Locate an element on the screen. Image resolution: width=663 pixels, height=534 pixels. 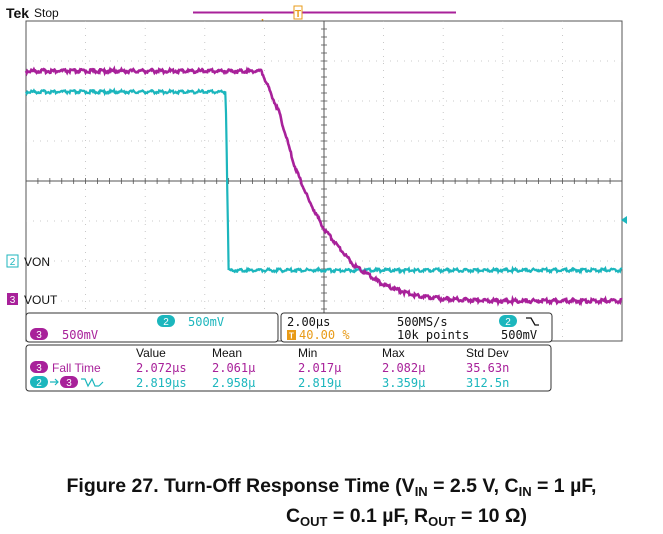
svg-text: 2.819µ is located at coordinates (319, 383).